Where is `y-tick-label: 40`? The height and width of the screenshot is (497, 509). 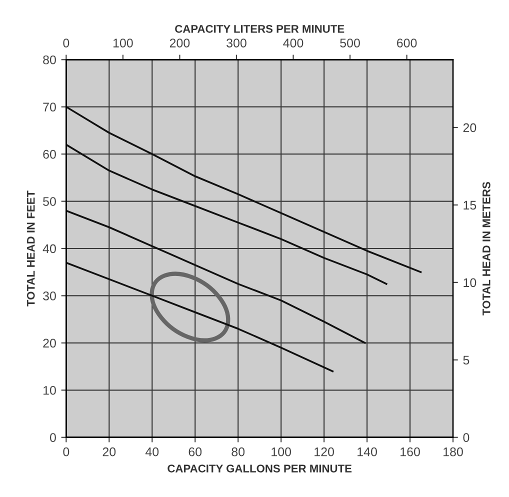
y-tick-label: 40 is located at coordinates (49, 249).